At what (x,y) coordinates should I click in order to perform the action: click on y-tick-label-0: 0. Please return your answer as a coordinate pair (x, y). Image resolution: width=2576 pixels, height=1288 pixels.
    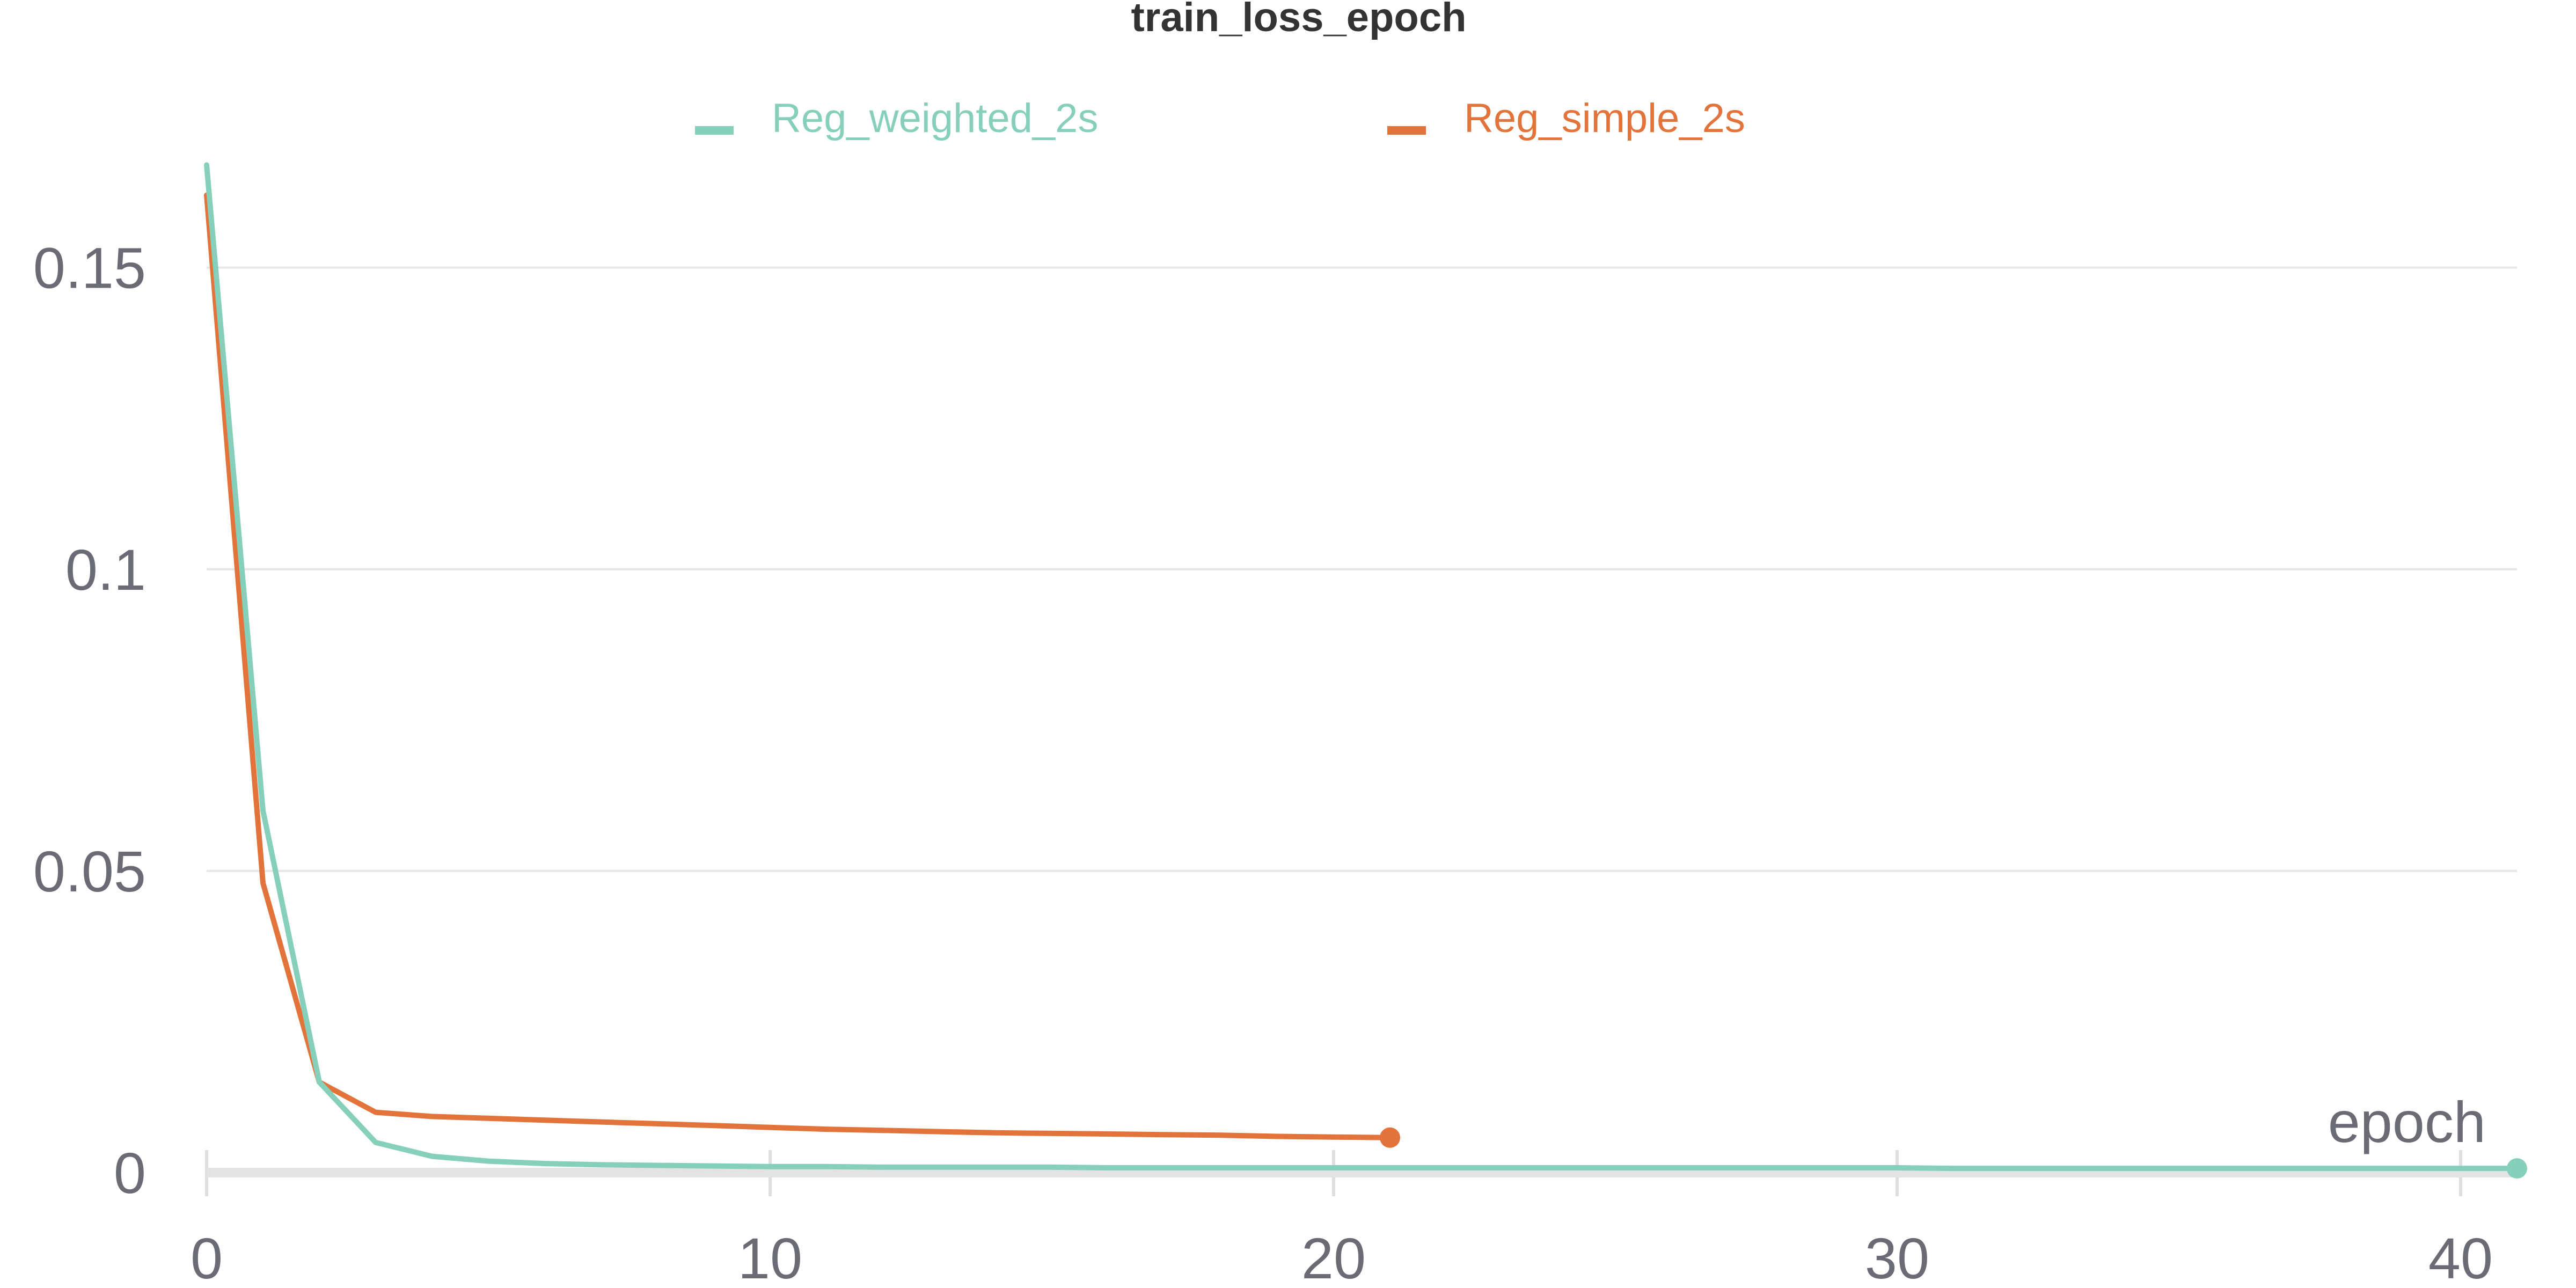
    Looking at the image, I should click on (130, 1172).